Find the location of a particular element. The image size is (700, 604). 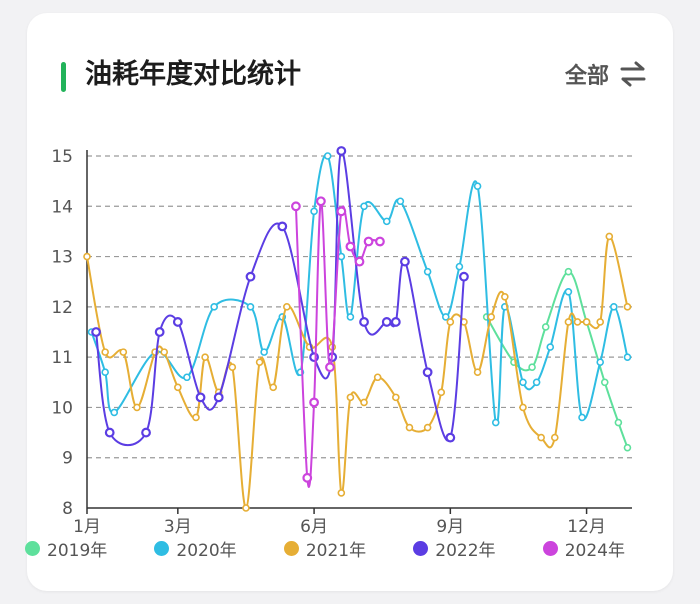

legend-item: 2022年 is located at coordinates (454, 548).